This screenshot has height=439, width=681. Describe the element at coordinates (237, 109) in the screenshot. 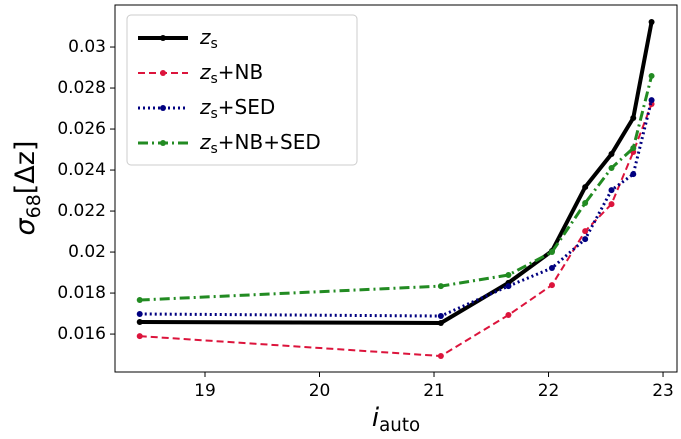

I see `legend-label: zs+SED` at that location.